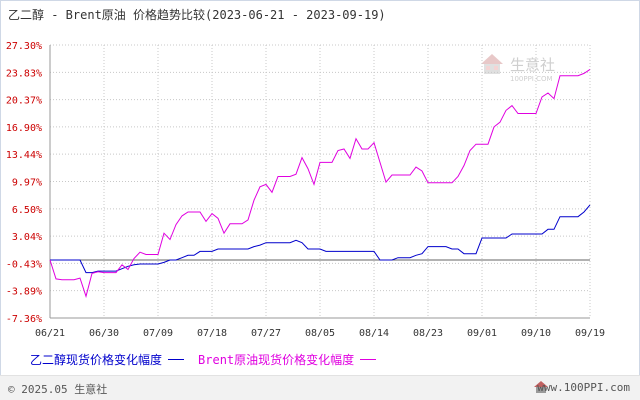 The height and width of the screenshot is (400, 640). I want to click on chart-legend: 乙二醇现货价格变化幅度 Brent原油现货价格变化幅度, so click(210, 359).